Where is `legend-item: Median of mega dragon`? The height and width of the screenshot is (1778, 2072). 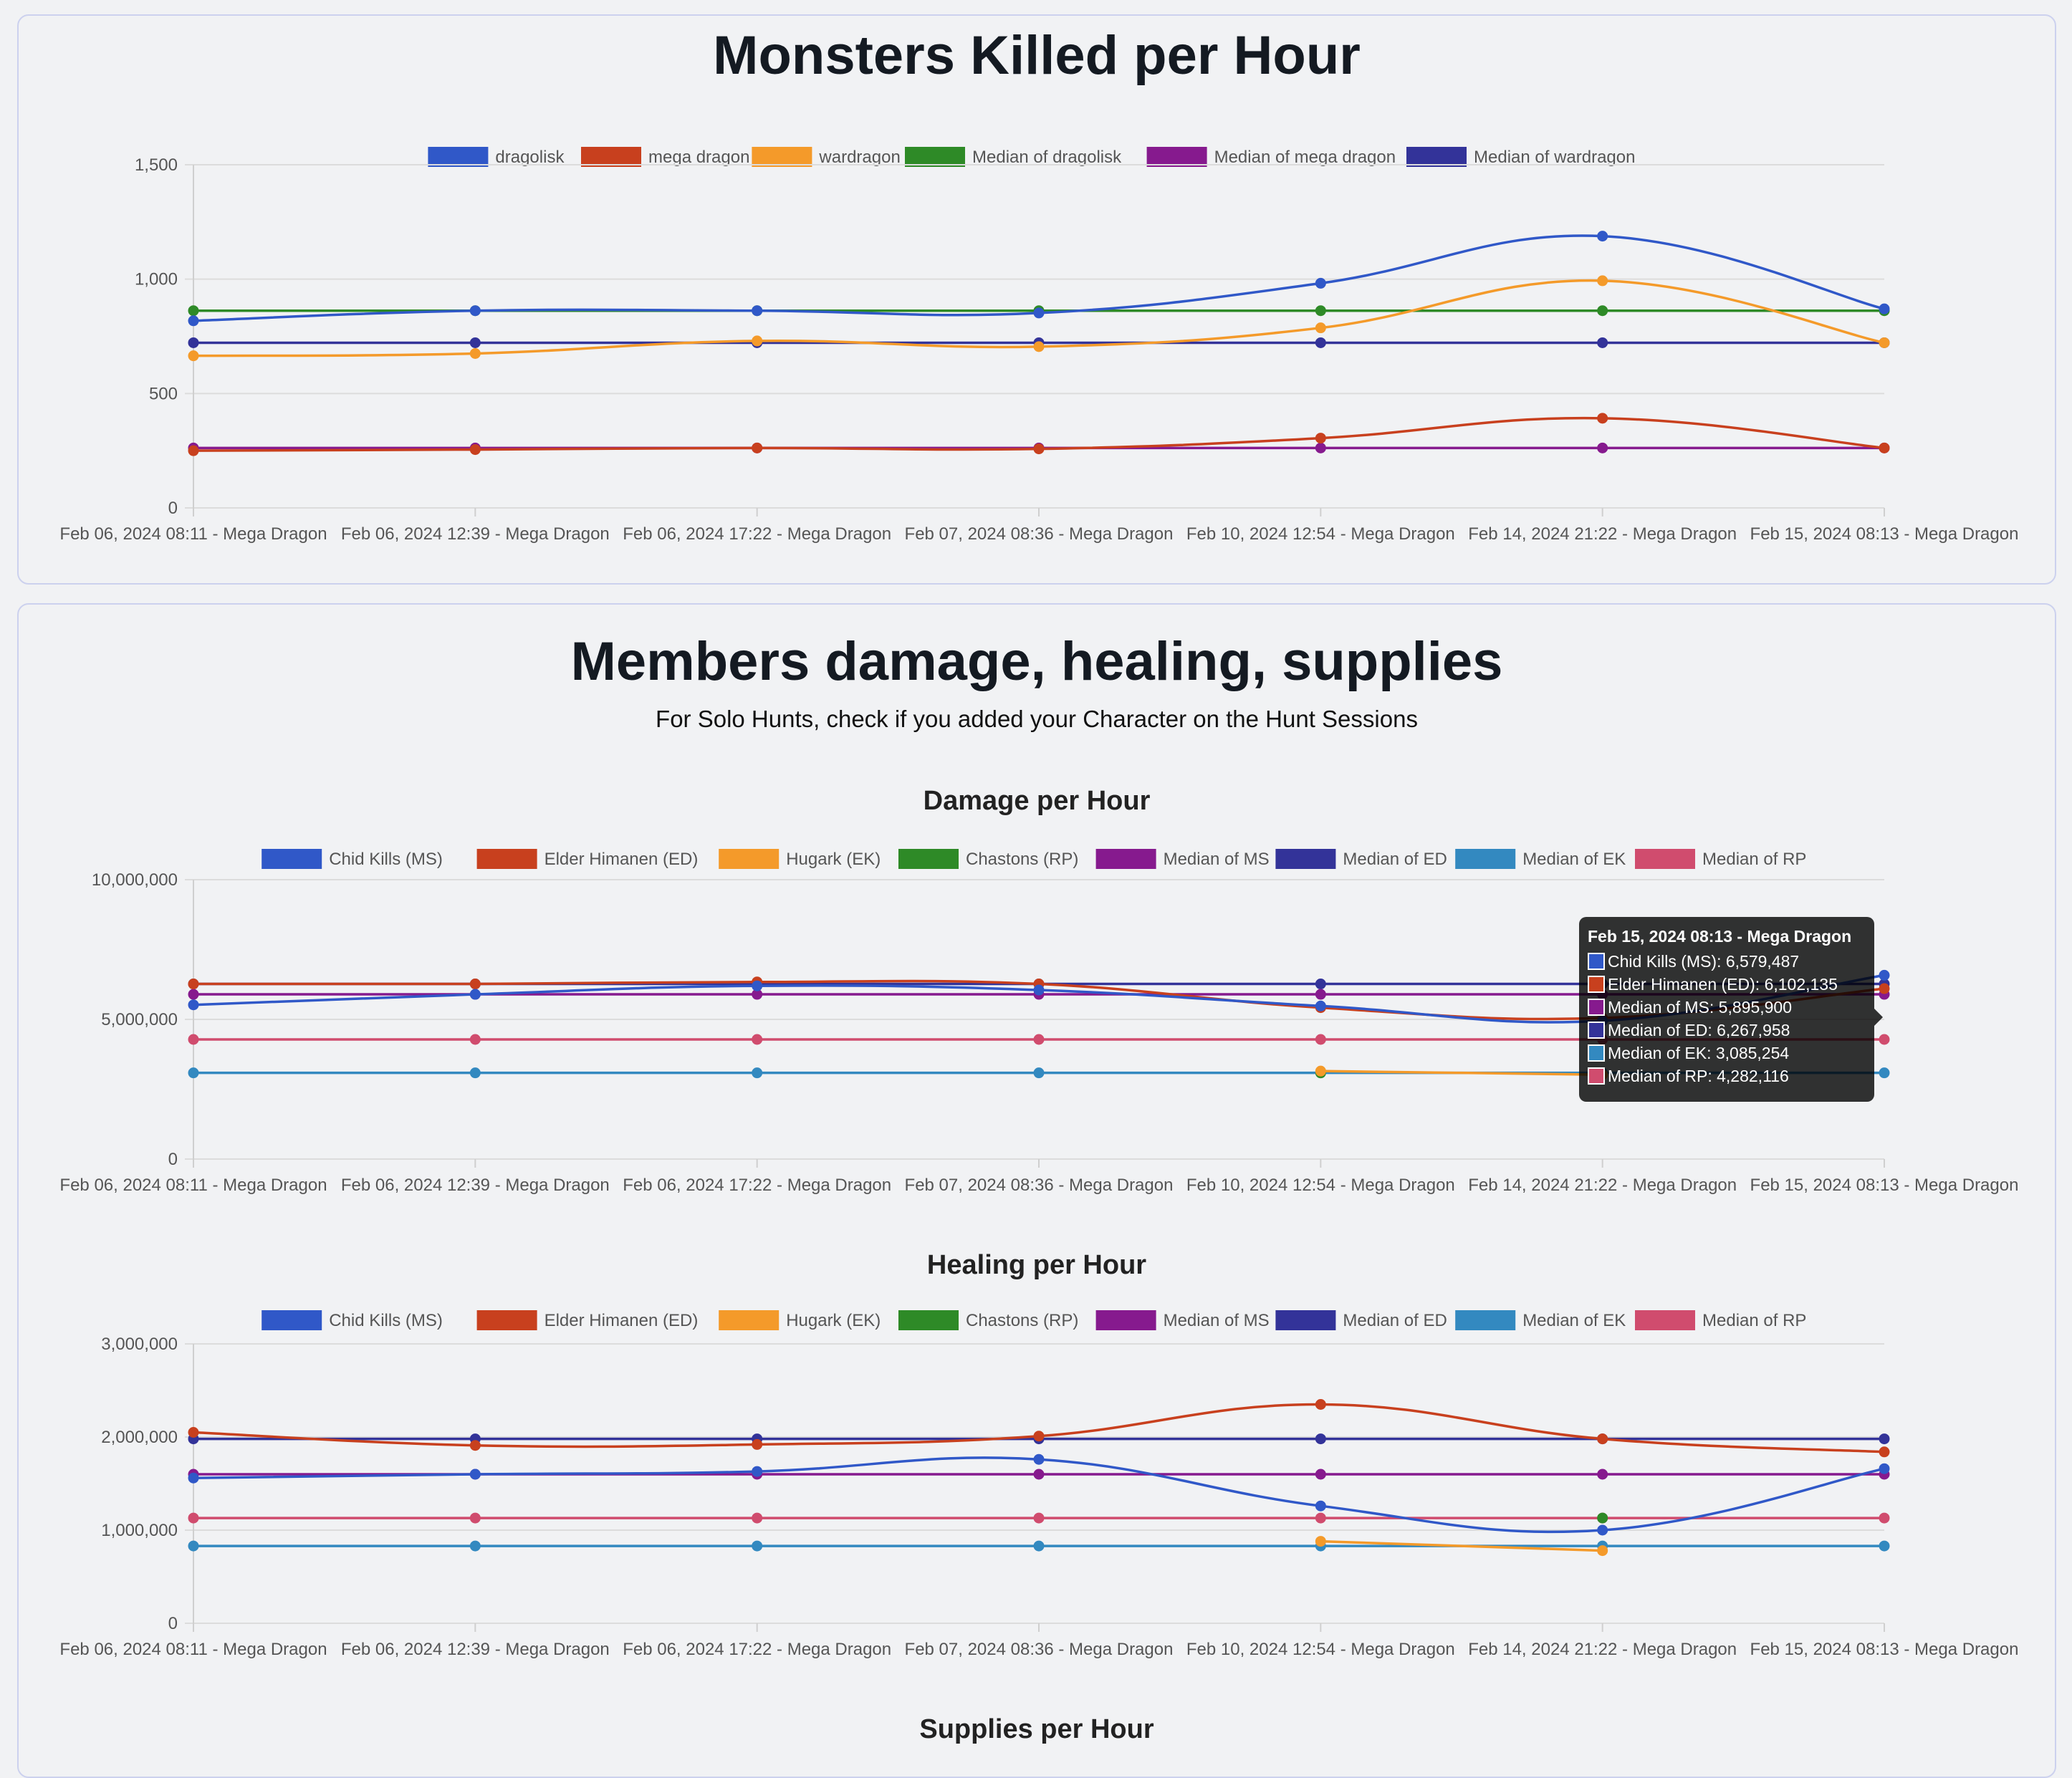
legend-item: Median of mega dragon is located at coordinates (1271, 157).